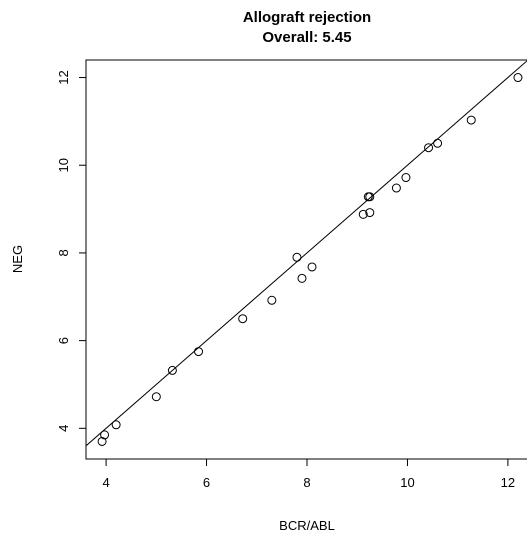  Describe the element at coordinates (17, 259) in the screenshot. I see `y-axis-label: NEG` at that location.